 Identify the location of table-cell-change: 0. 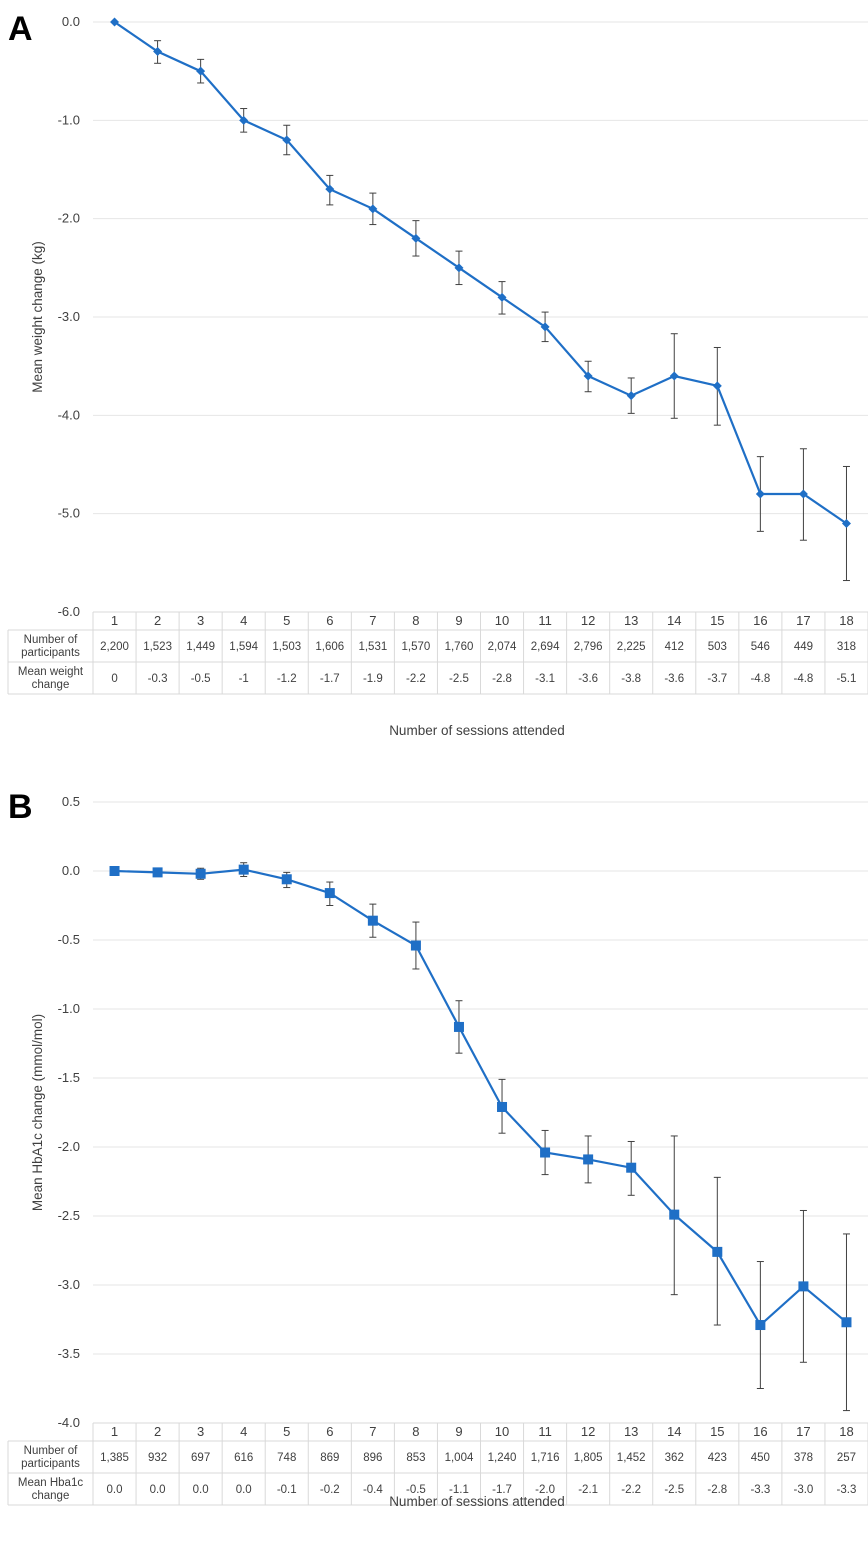
(114, 679).